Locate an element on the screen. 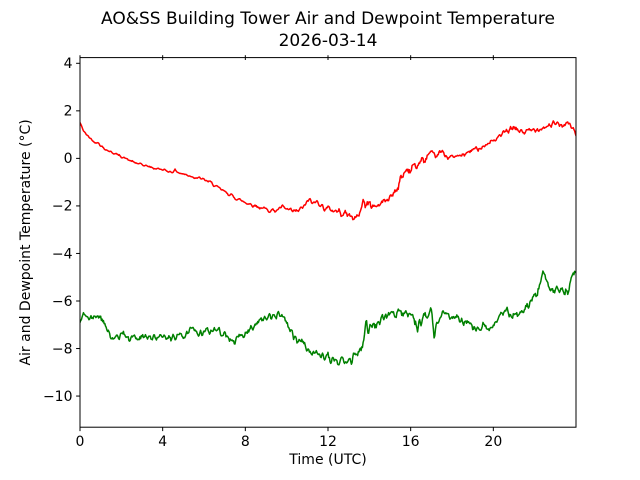  x-axis-label: Time (UTC) is located at coordinates (327, 460).